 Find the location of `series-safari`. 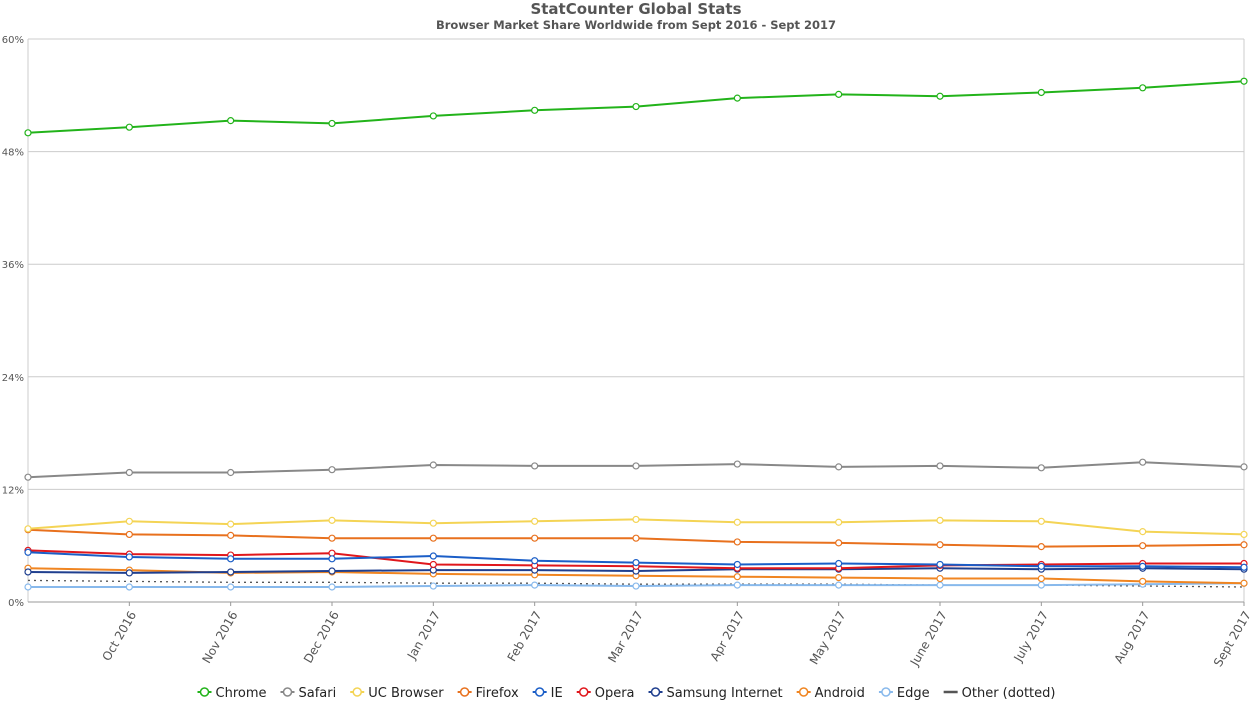

series-safari is located at coordinates (636, 469).